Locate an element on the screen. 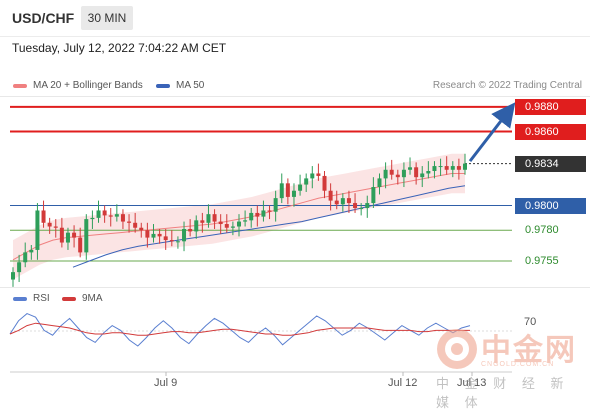  forecast-arrow is located at coordinates (492, 132).